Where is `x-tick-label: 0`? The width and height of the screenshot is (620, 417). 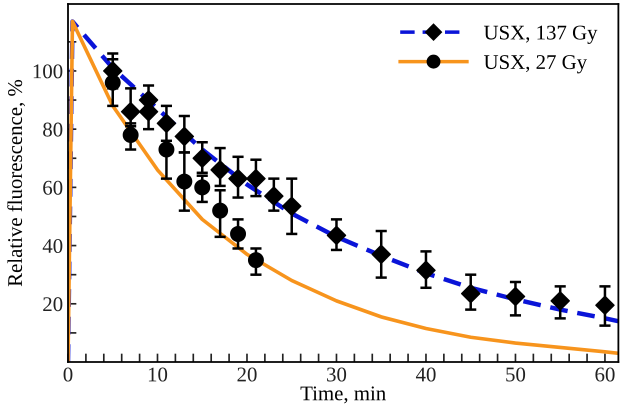 x-tick-label: 0 is located at coordinates (68, 374).